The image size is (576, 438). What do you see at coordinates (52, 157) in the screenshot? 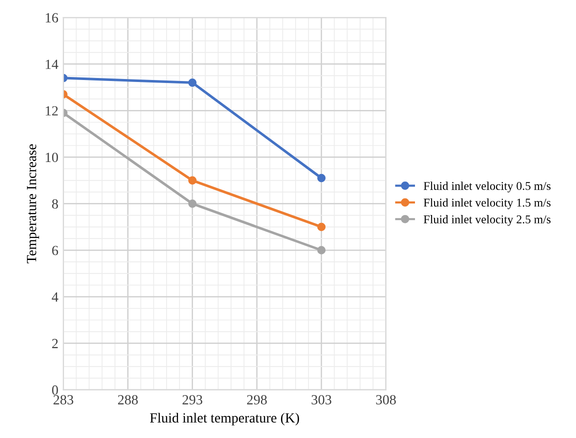
I see `y-tick-label: 10` at bounding box center [52, 157].